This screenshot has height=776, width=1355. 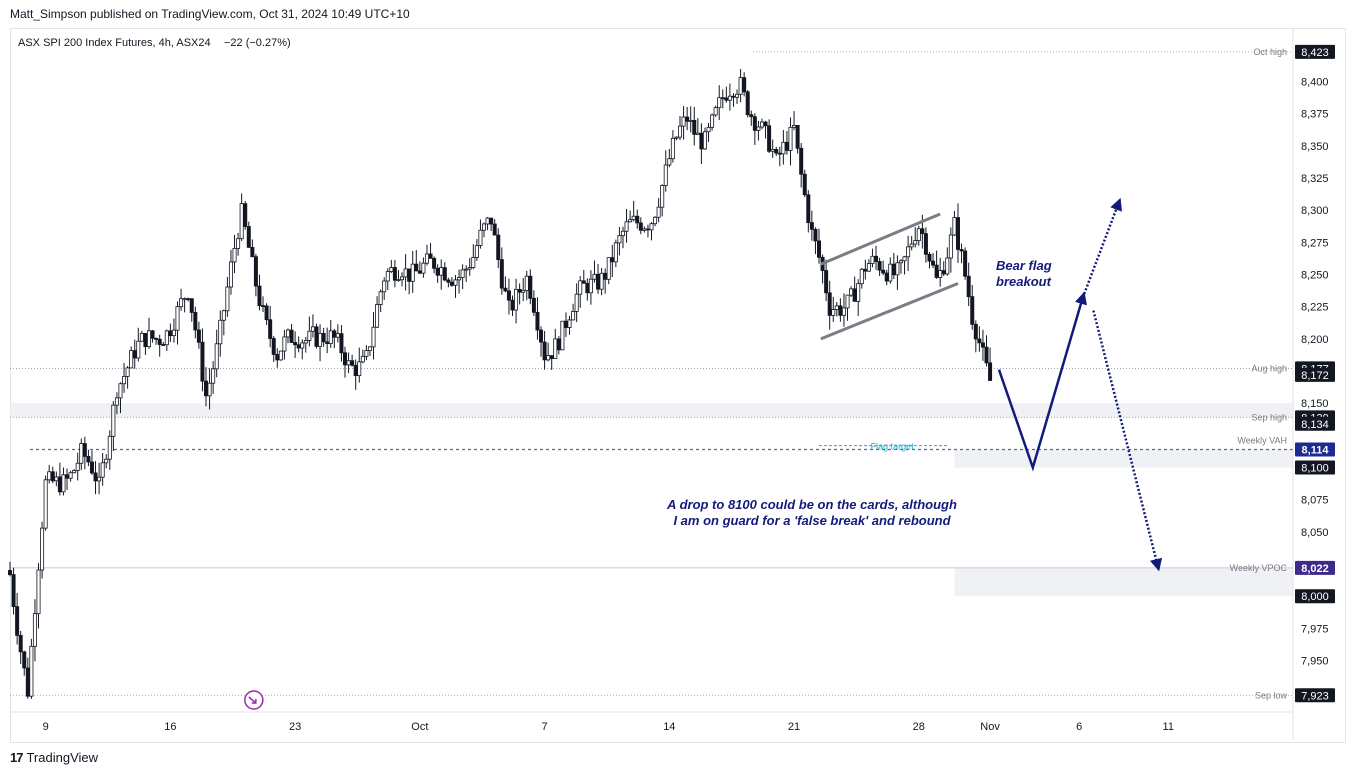 What do you see at coordinates (1315, 275) in the screenshot?
I see `y-tick-label-8: 8,250` at bounding box center [1315, 275].